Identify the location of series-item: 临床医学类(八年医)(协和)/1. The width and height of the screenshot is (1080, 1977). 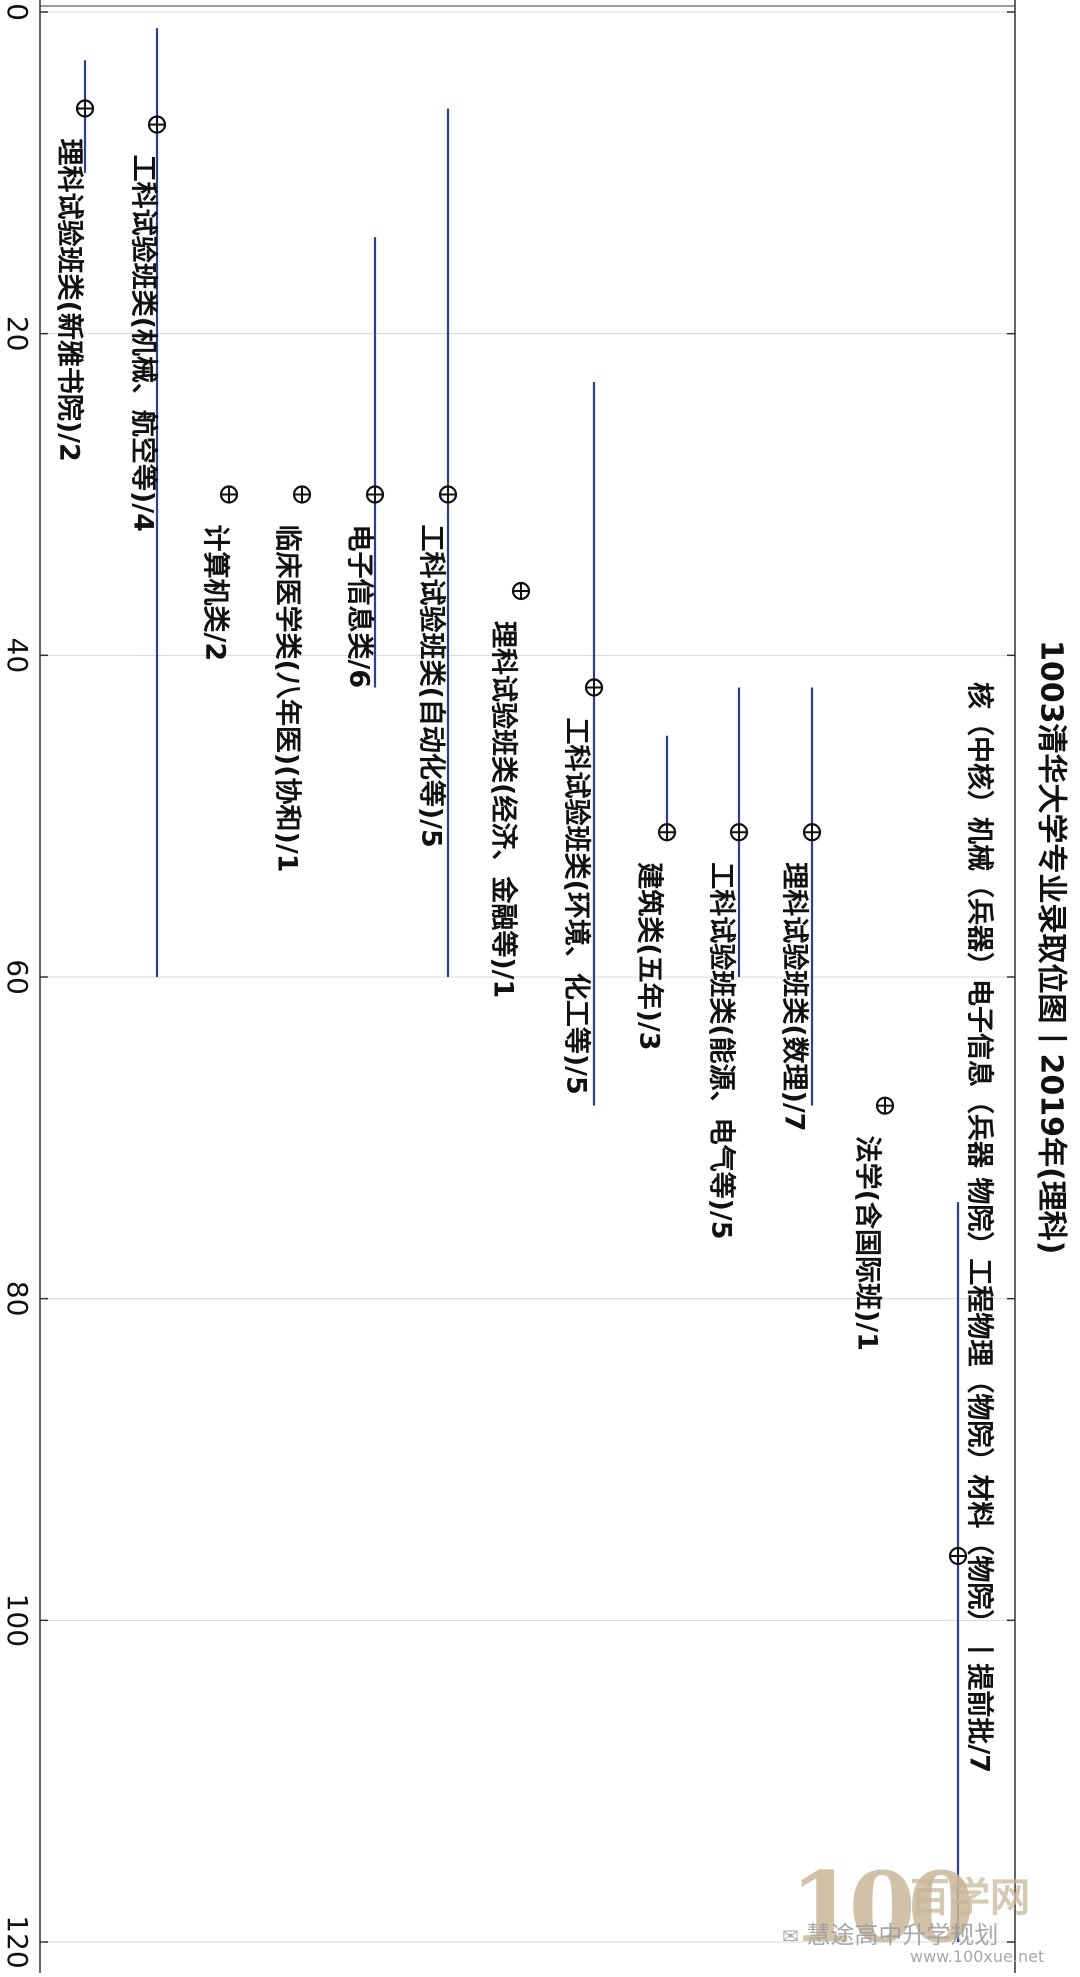
(292, 679).